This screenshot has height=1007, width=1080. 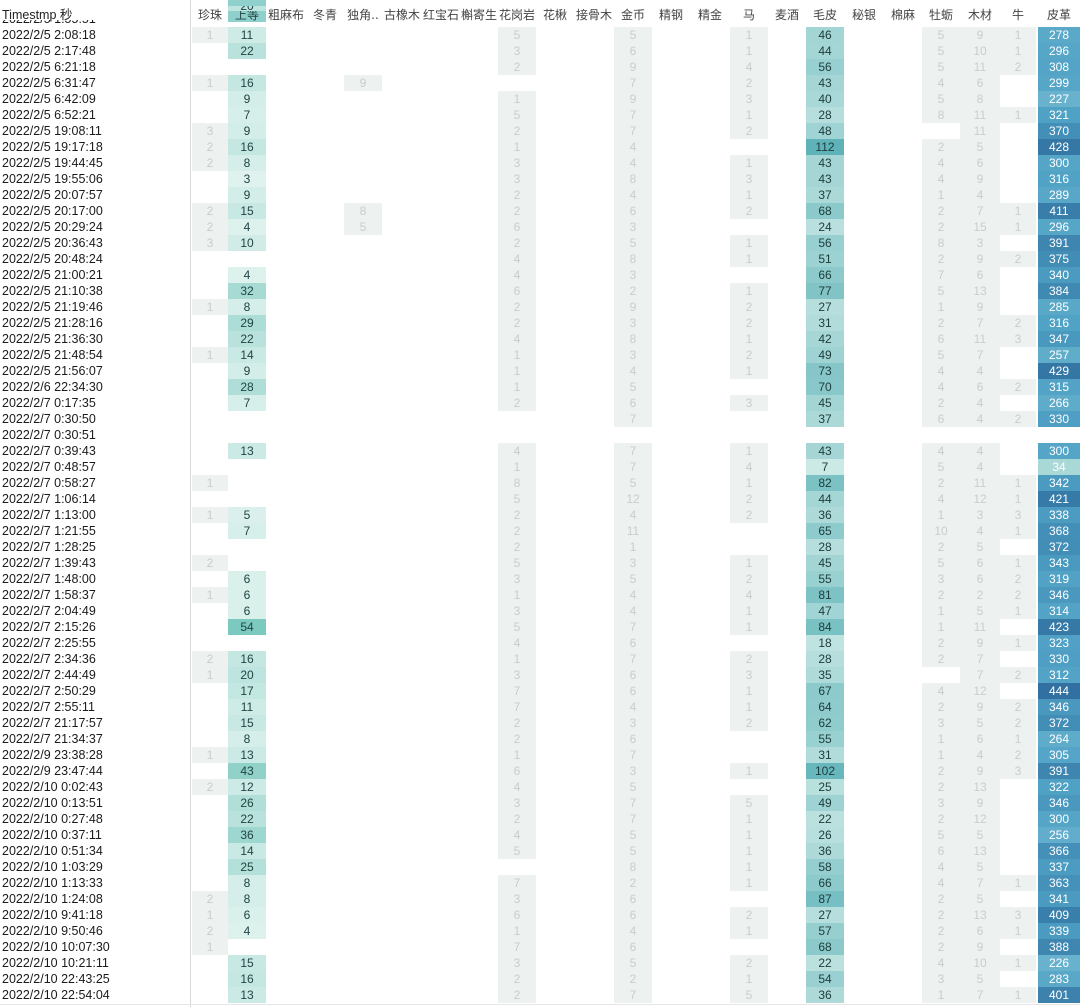 What do you see at coordinates (980, 963) in the screenshot?
I see `cell-mucai: 10` at bounding box center [980, 963].